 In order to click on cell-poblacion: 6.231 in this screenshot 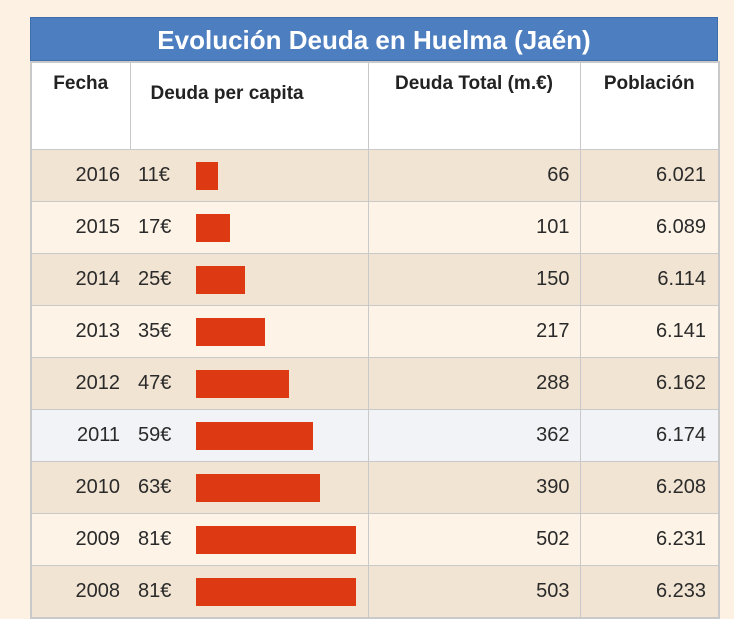, I will do `click(649, 539)`.